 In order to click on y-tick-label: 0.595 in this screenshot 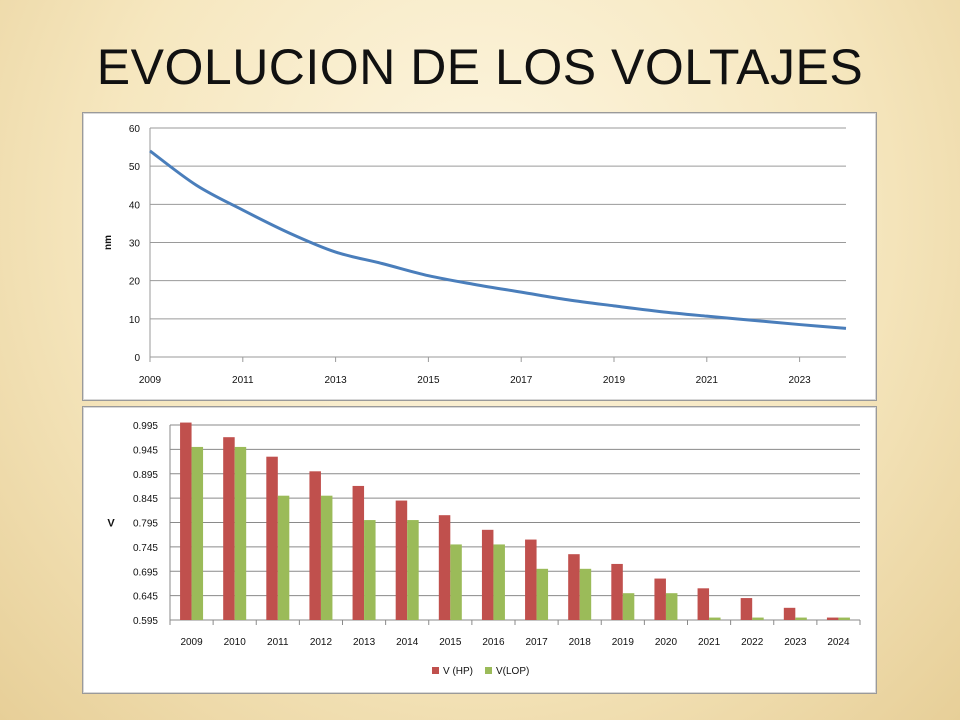, I will do `click(145, 621)`.